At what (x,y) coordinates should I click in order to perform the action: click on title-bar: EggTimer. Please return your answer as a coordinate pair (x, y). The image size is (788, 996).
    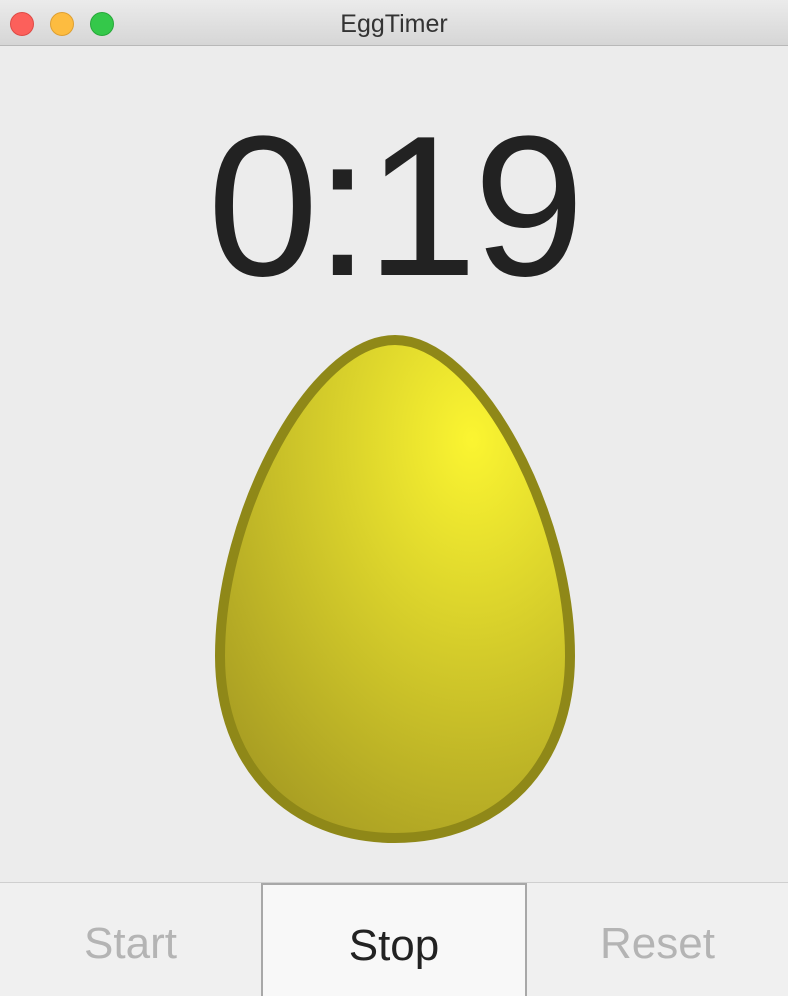
    Looking at the image, I should click on (394, 23).